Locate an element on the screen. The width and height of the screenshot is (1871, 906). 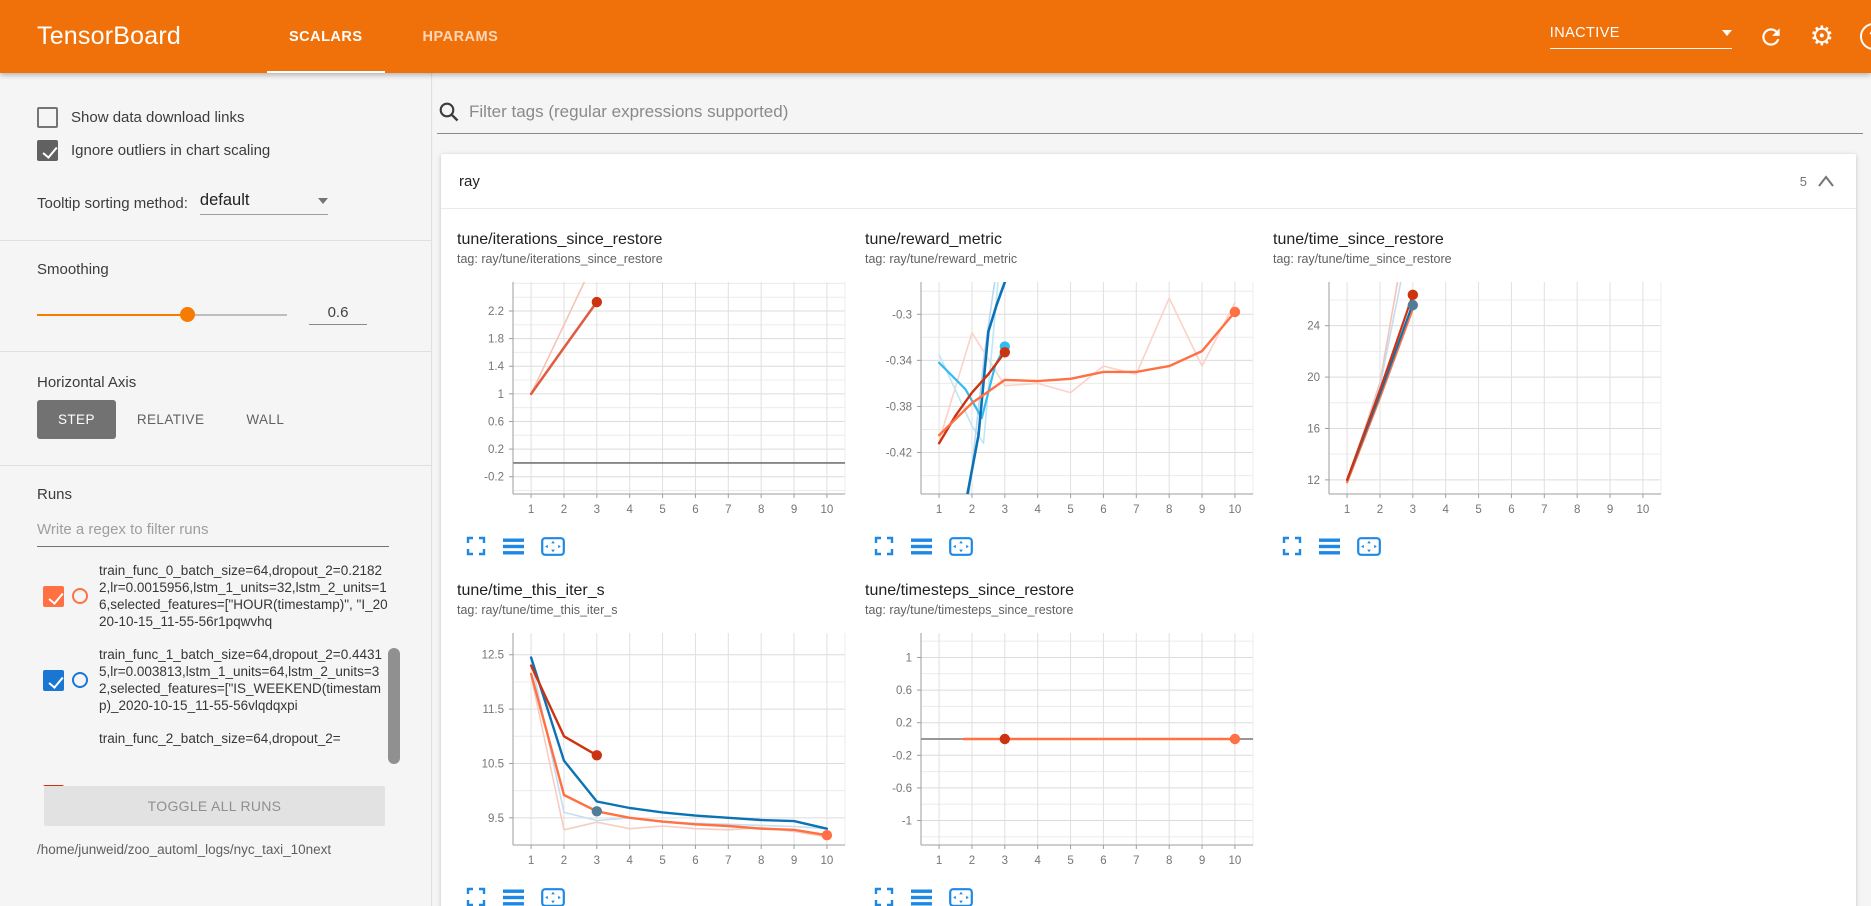
axis-option-relative: RELATIVE is located at coordinates (170, 419).